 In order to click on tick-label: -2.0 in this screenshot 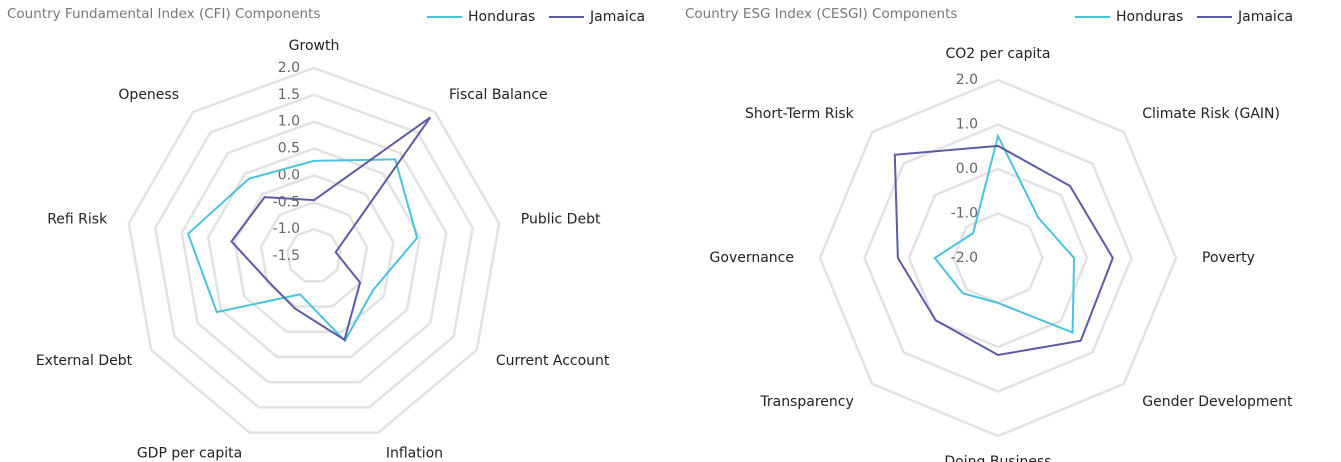, I will do `click(964, 258)`.